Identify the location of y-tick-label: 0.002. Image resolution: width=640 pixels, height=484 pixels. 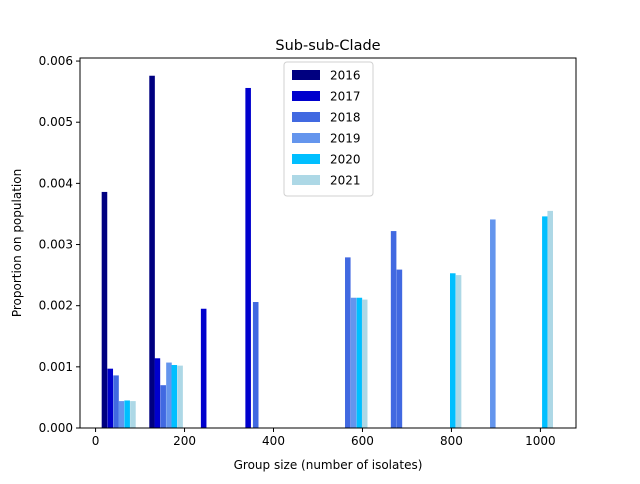
(56, 306).